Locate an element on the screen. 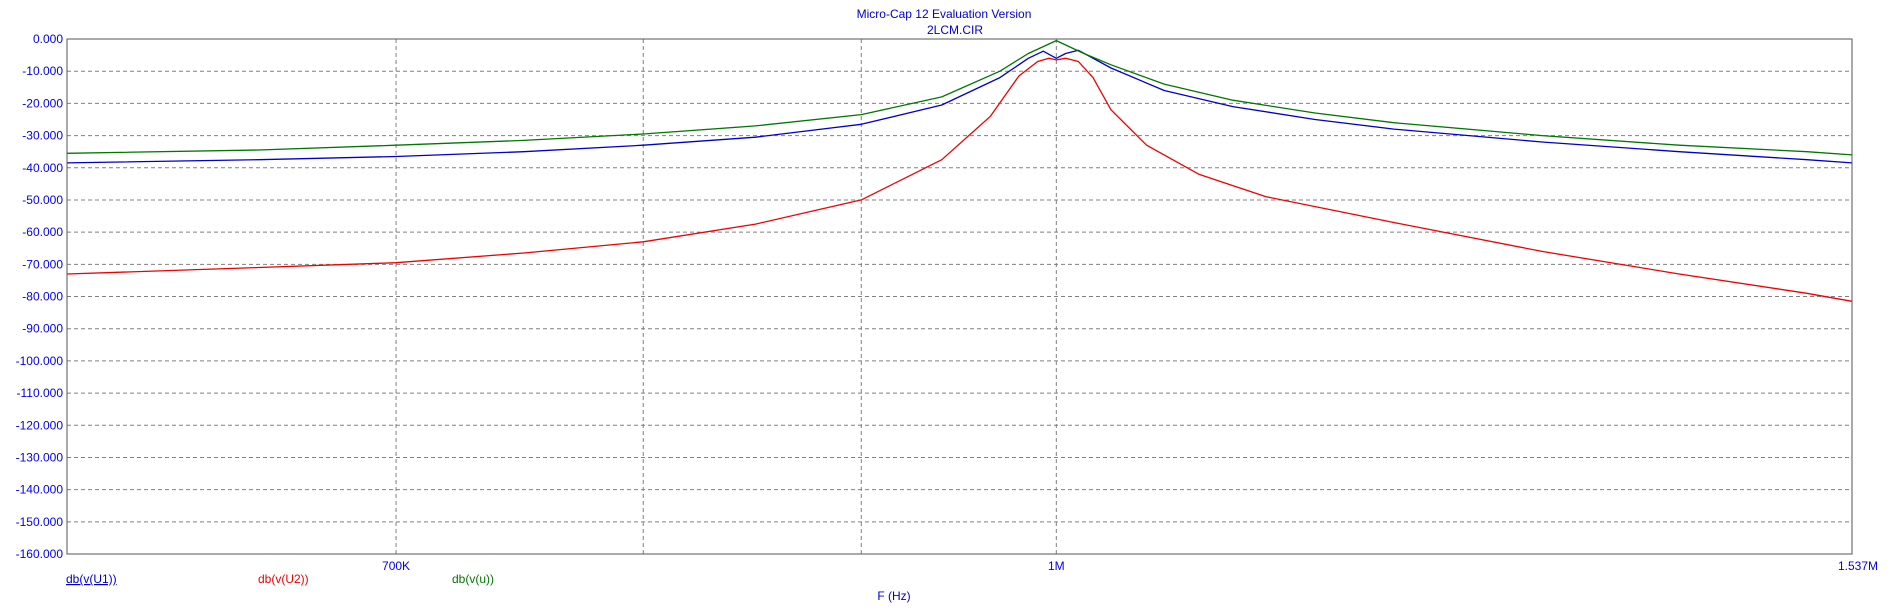  y-tick-label: -110.000 is located at coordinates (40, 393).